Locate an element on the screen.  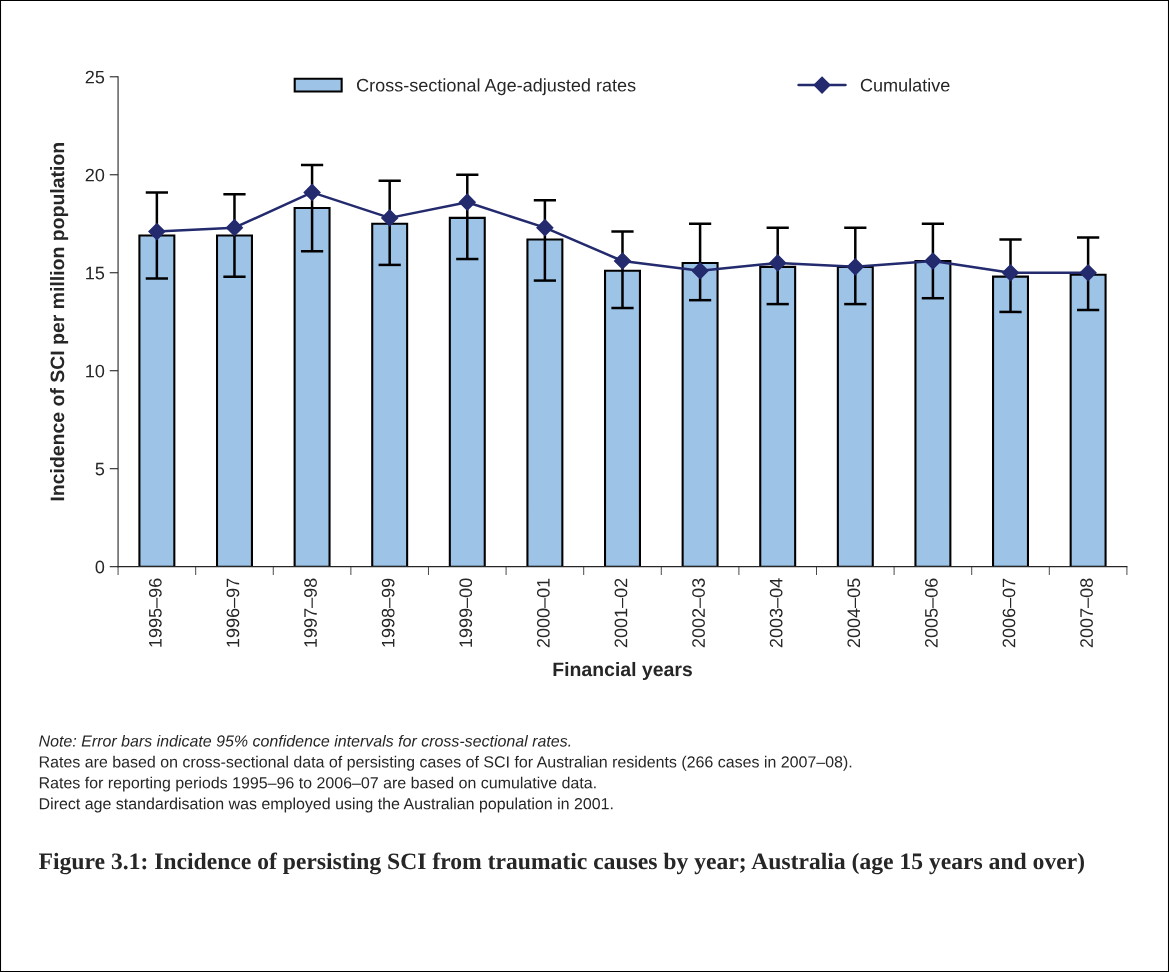
x-tick-label: 2002–03 is located at coordinates (698, 613).